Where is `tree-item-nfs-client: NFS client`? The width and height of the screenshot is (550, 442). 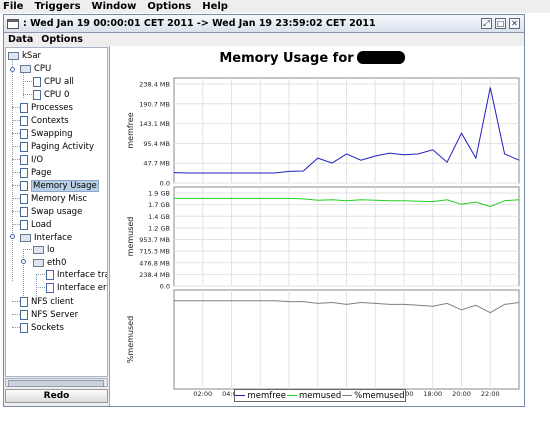
tree-item-nfs-client: NFS client is located at coordinates (47, 302).